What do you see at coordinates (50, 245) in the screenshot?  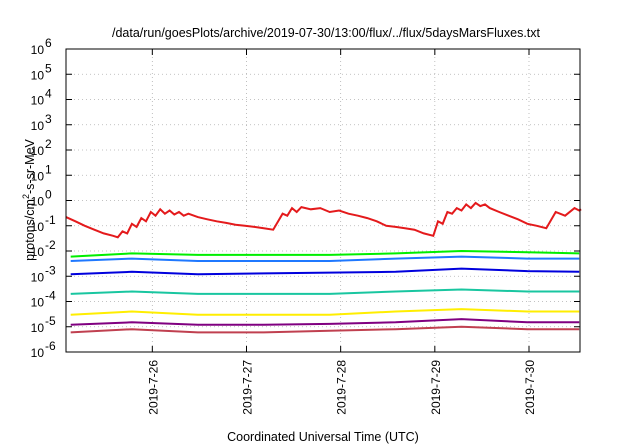 I see `y-tick-exponent: -2` at bounding box center [50, 245].